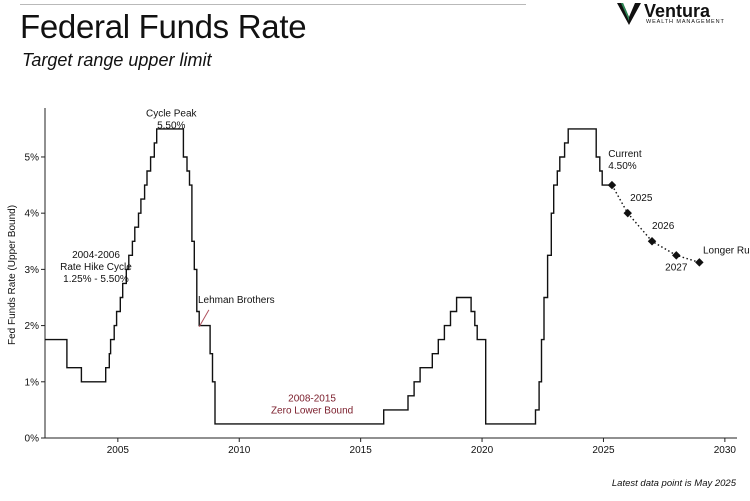  What do you see at coordinates (482, 450) in the screenshot?
I see `x-tick-label: 2020` at bounding box center [482, 450].